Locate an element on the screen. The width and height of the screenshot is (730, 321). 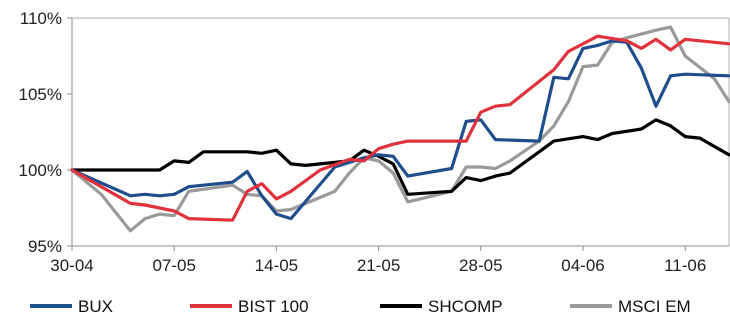
y-tick-label: 100% is located at coordinates (40, 170).